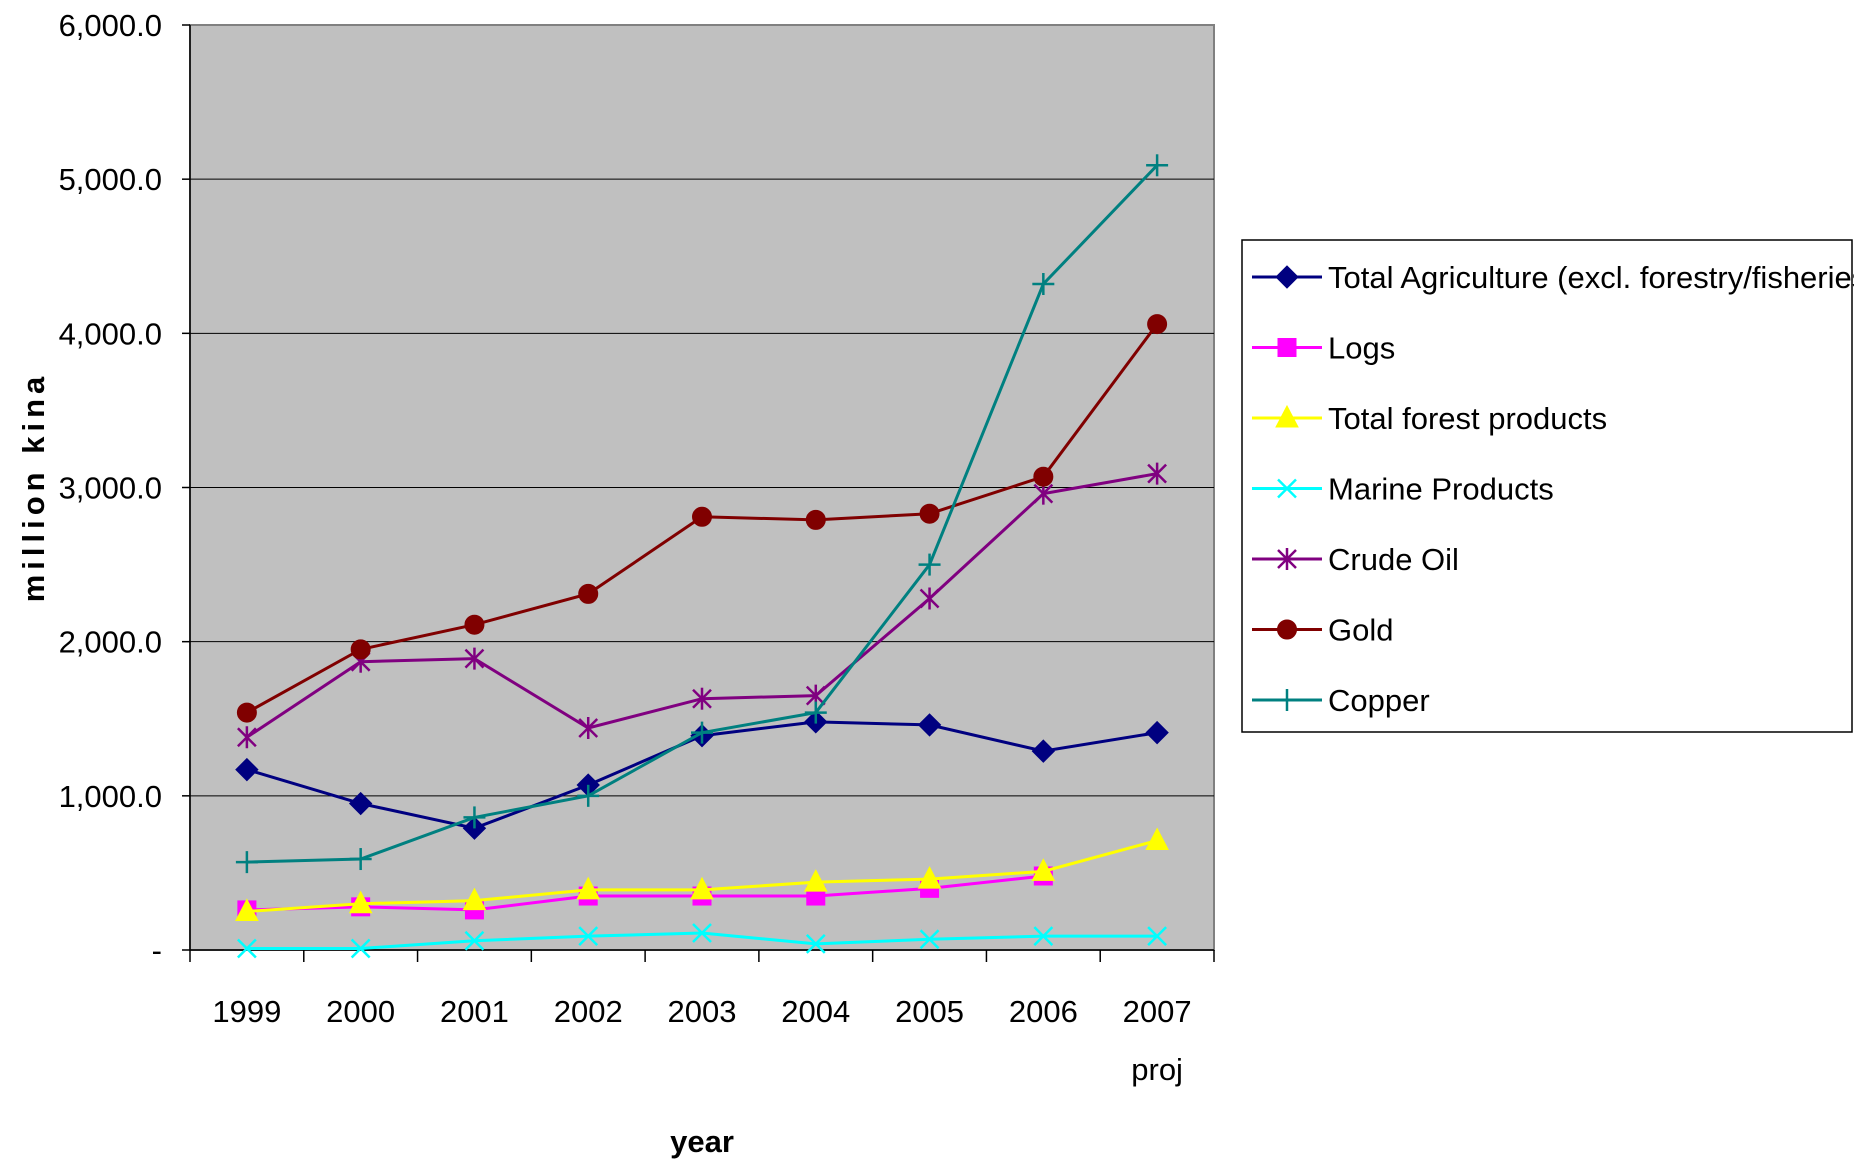 This screenshot has height=1162, width=1854. I want to click on legend-label: Logs, so click(1361, 348).